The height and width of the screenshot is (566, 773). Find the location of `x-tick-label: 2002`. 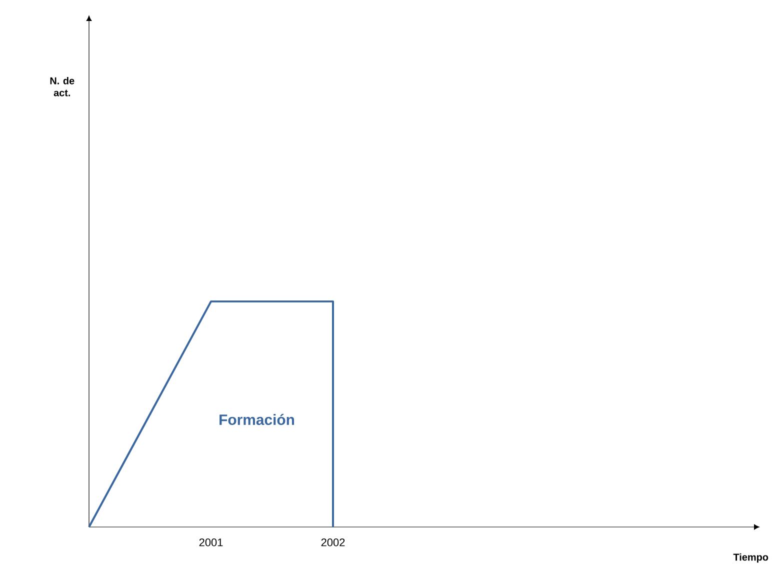

x-tick-label: 2002 is located at coordinates (333, 542).